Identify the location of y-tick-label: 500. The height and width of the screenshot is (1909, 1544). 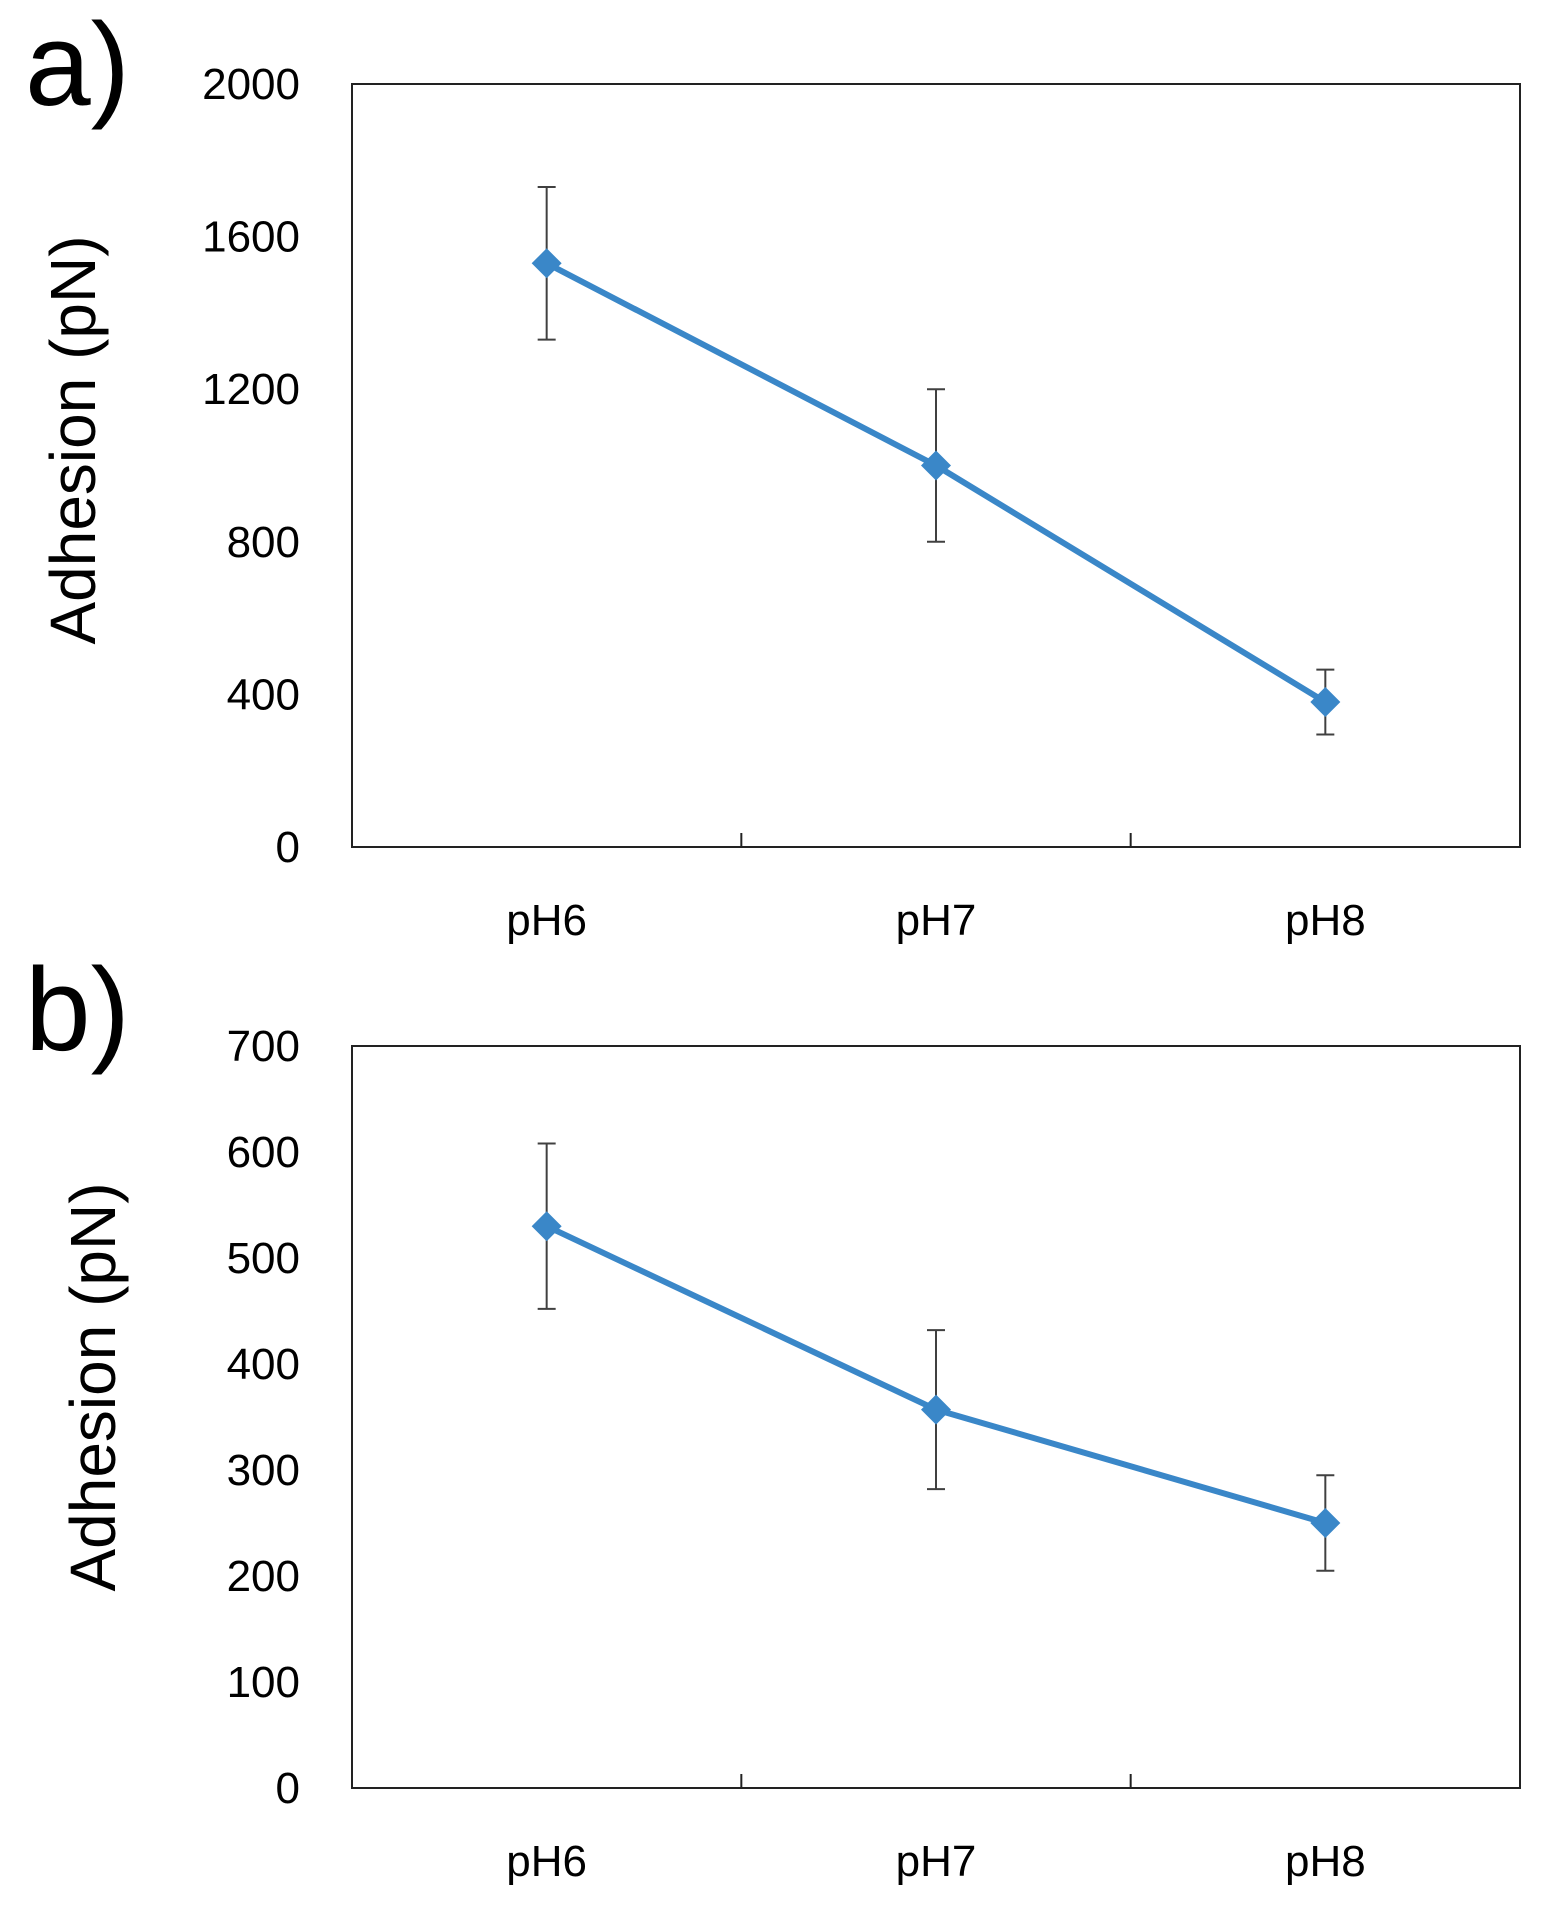
(263, 1258).